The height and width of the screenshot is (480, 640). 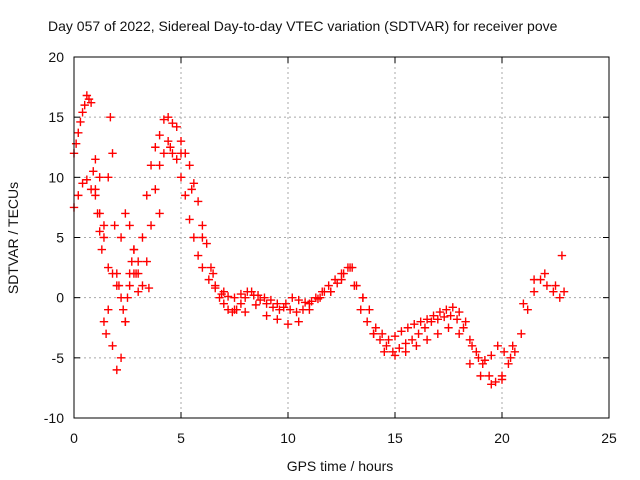 I want to click on x-tick-label-5: 25, so click(x=609, y=438).